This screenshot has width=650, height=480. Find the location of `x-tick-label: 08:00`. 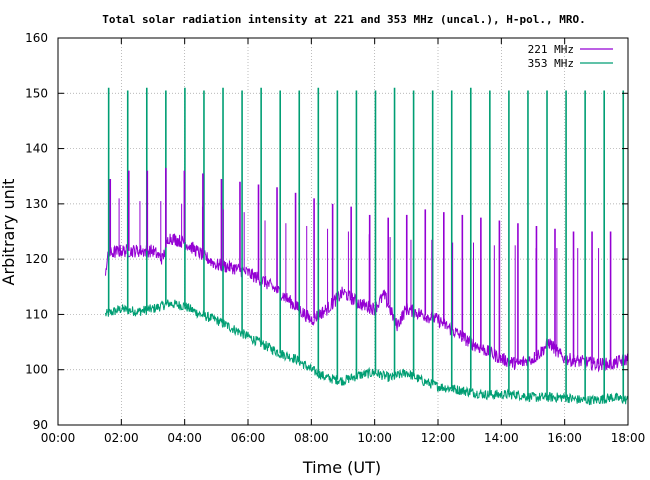

x-tick-label: 08:00 is located at coordinates (311, 438).